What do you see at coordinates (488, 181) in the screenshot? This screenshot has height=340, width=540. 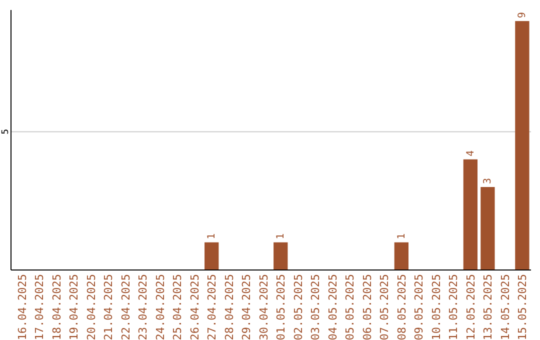 I see `data-label: 3` at bounding box center [488, 181].